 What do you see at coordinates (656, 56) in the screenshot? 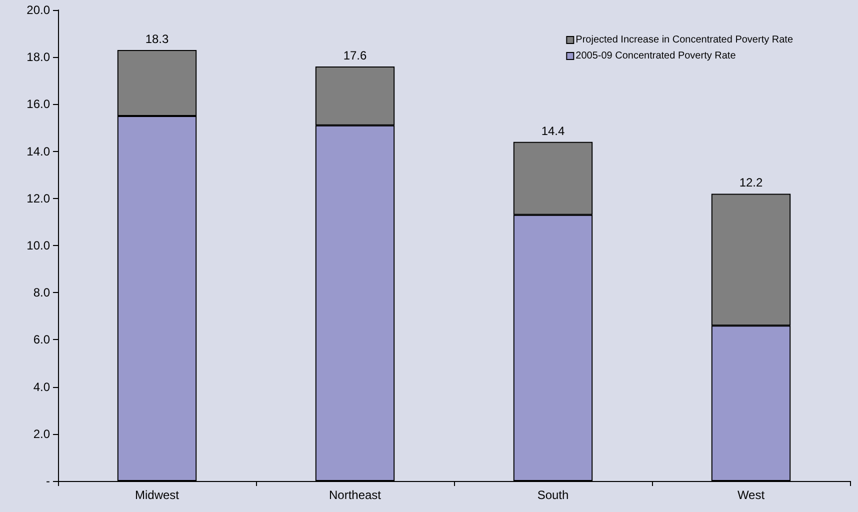
I see `legend-label: 2005-09 Concentrated Poverty Rate` at bounding box center [656, 56].